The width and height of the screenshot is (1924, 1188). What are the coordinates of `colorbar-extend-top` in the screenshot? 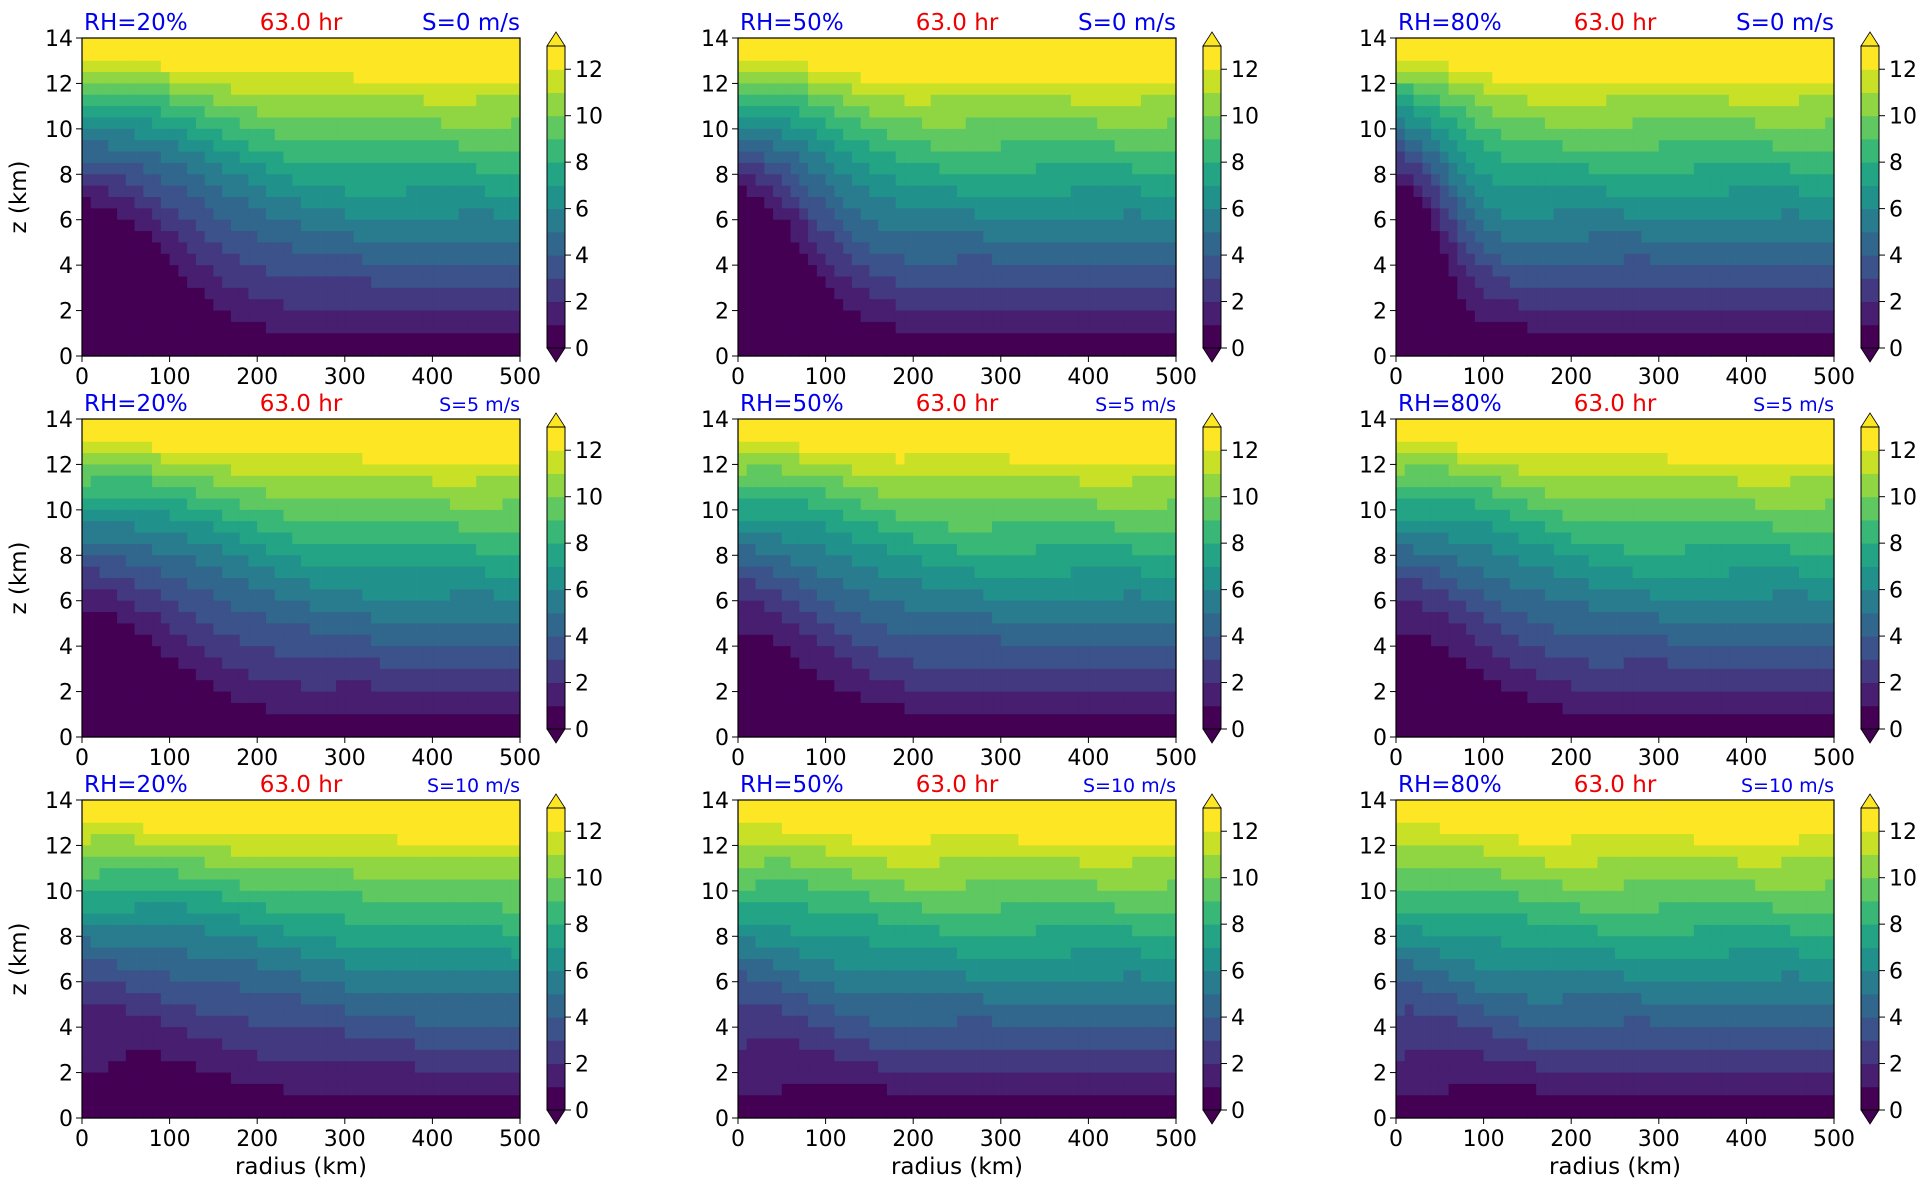 It's located at (1870, 39).